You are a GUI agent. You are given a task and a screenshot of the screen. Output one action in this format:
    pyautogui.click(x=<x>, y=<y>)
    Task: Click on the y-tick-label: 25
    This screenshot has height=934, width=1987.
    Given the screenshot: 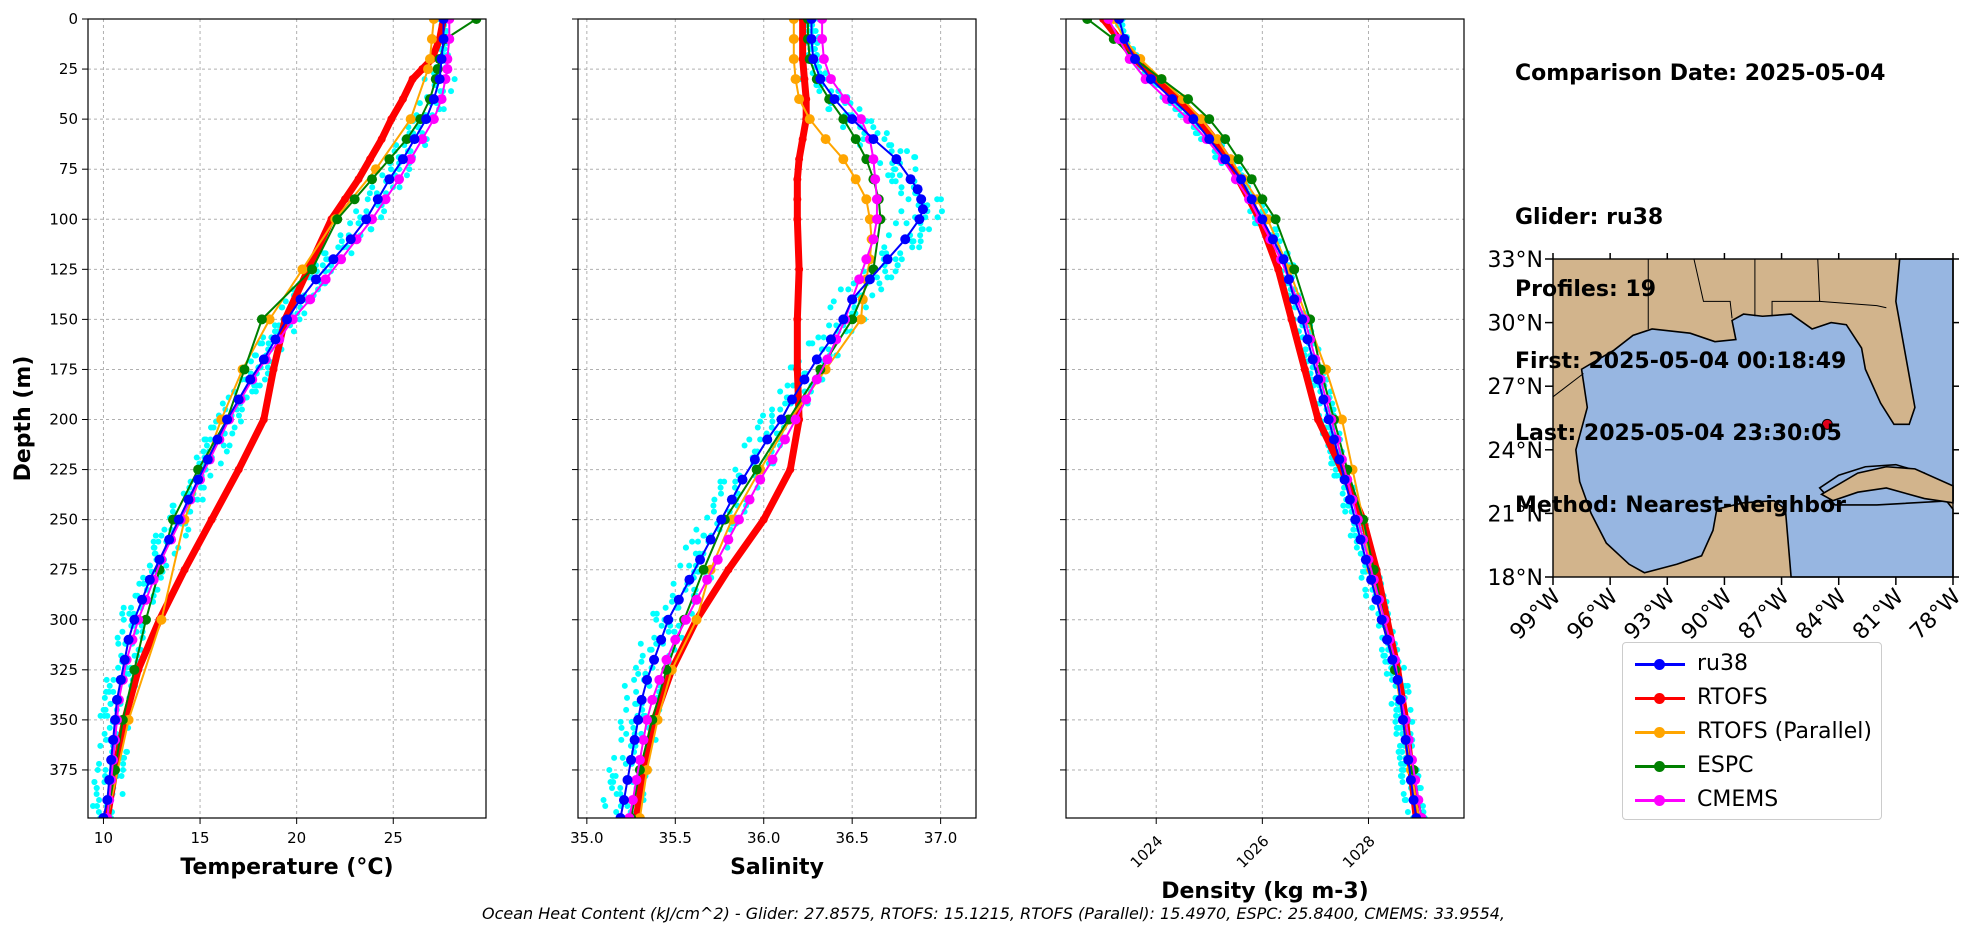 What is the action you would take?
    pyautogui.click(x=68, y=69)
    